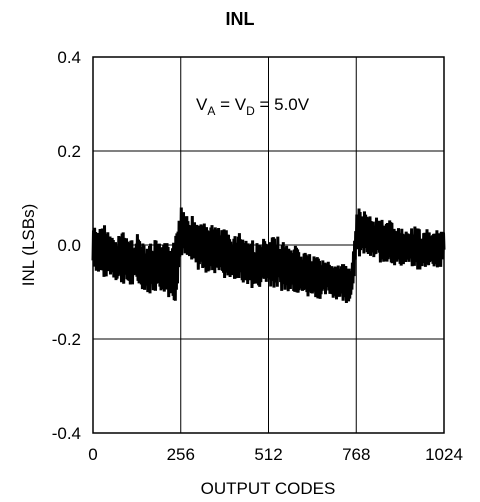 This screenshot has width=480, height=502. What do you see at coordinates (66, 433) in the screenshot?
I see `y-tick-label: -0.4` at bounding box center [66, 433].